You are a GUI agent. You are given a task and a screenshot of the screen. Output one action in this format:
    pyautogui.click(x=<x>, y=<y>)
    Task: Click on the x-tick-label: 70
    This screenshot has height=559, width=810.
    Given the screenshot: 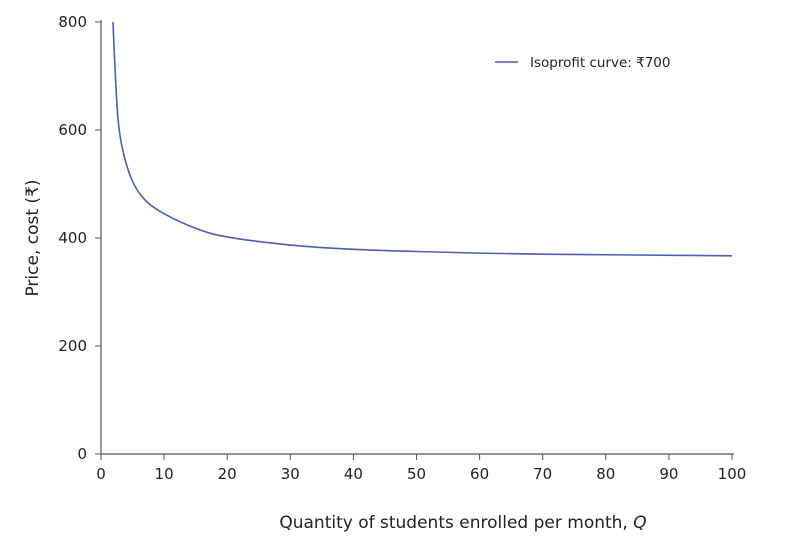 What is the action you would take?
    pyautogui.click(x=542, y=474)
    